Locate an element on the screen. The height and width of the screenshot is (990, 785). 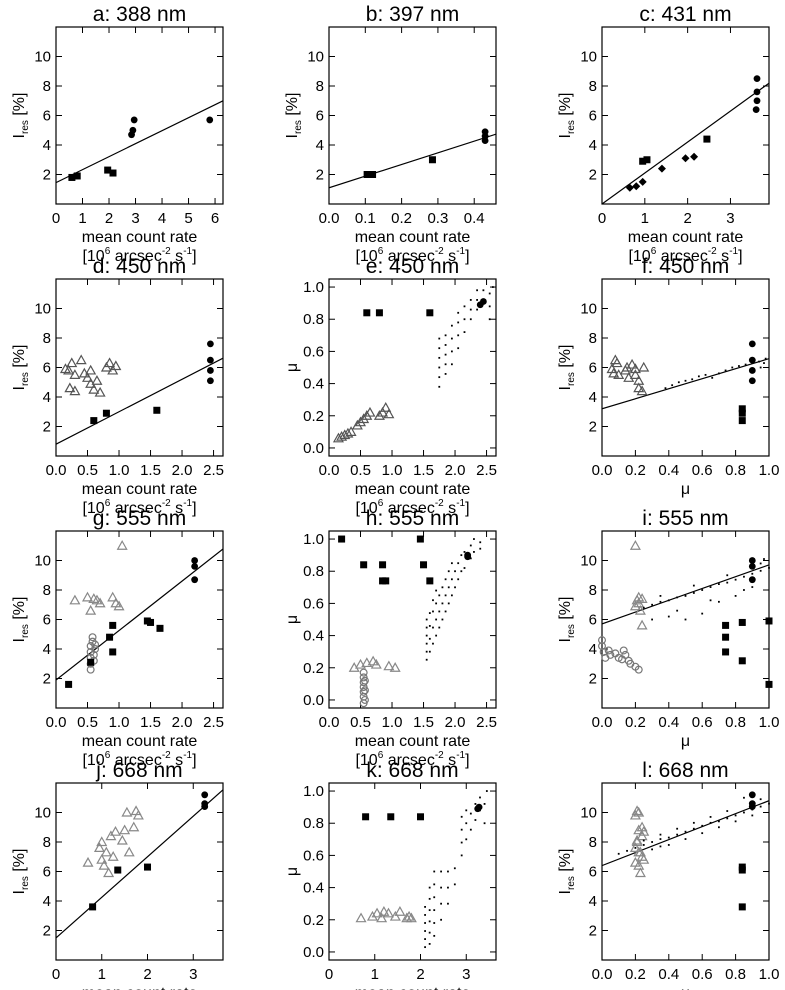
x-tick-label: 0.1 is located at coordinates (365, 218).